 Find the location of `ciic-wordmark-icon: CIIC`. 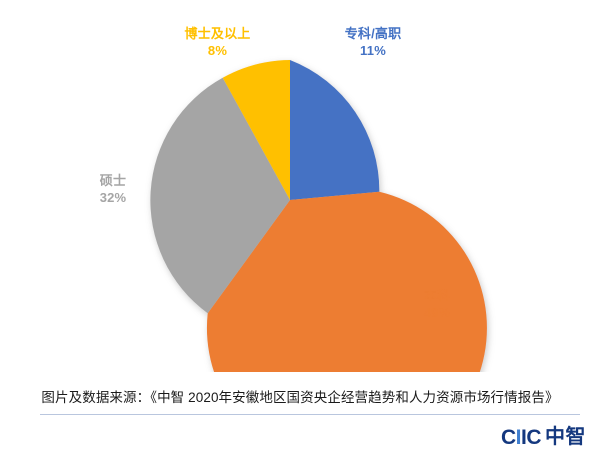

ciic-wordmark-icon: CIIC is located at coordinates (521, 437).